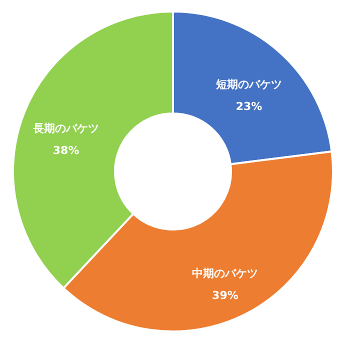  Describe the element at coordinates (248, 85) in the screenshot. I see `slice-label: 短期のバケツ` at that location.